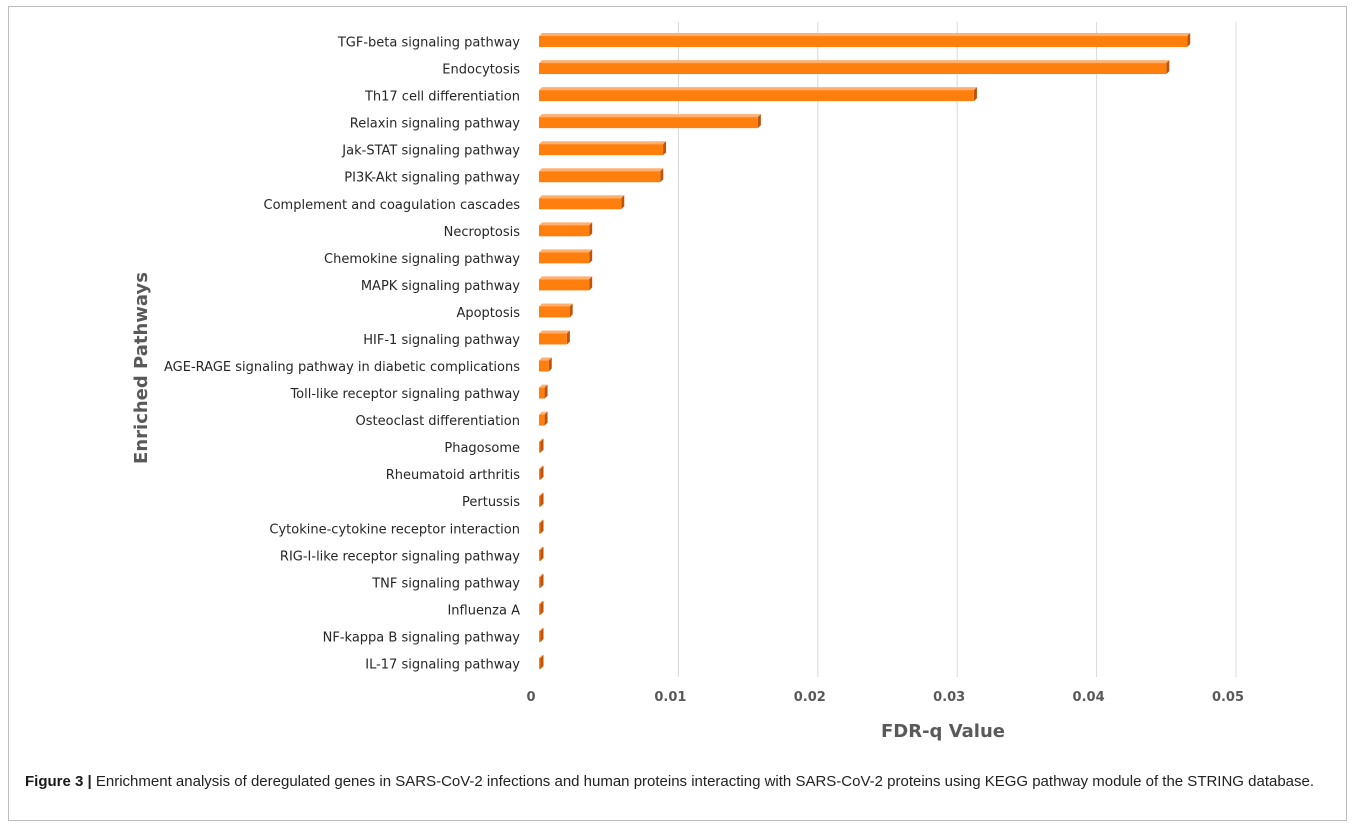 This screenshot has width=1355, height=829. What do you see at coordinates (422, 637) in the screenshot?
I see `category-label: NF-kappa B signaling pathway` at bounding box center [422, 637].